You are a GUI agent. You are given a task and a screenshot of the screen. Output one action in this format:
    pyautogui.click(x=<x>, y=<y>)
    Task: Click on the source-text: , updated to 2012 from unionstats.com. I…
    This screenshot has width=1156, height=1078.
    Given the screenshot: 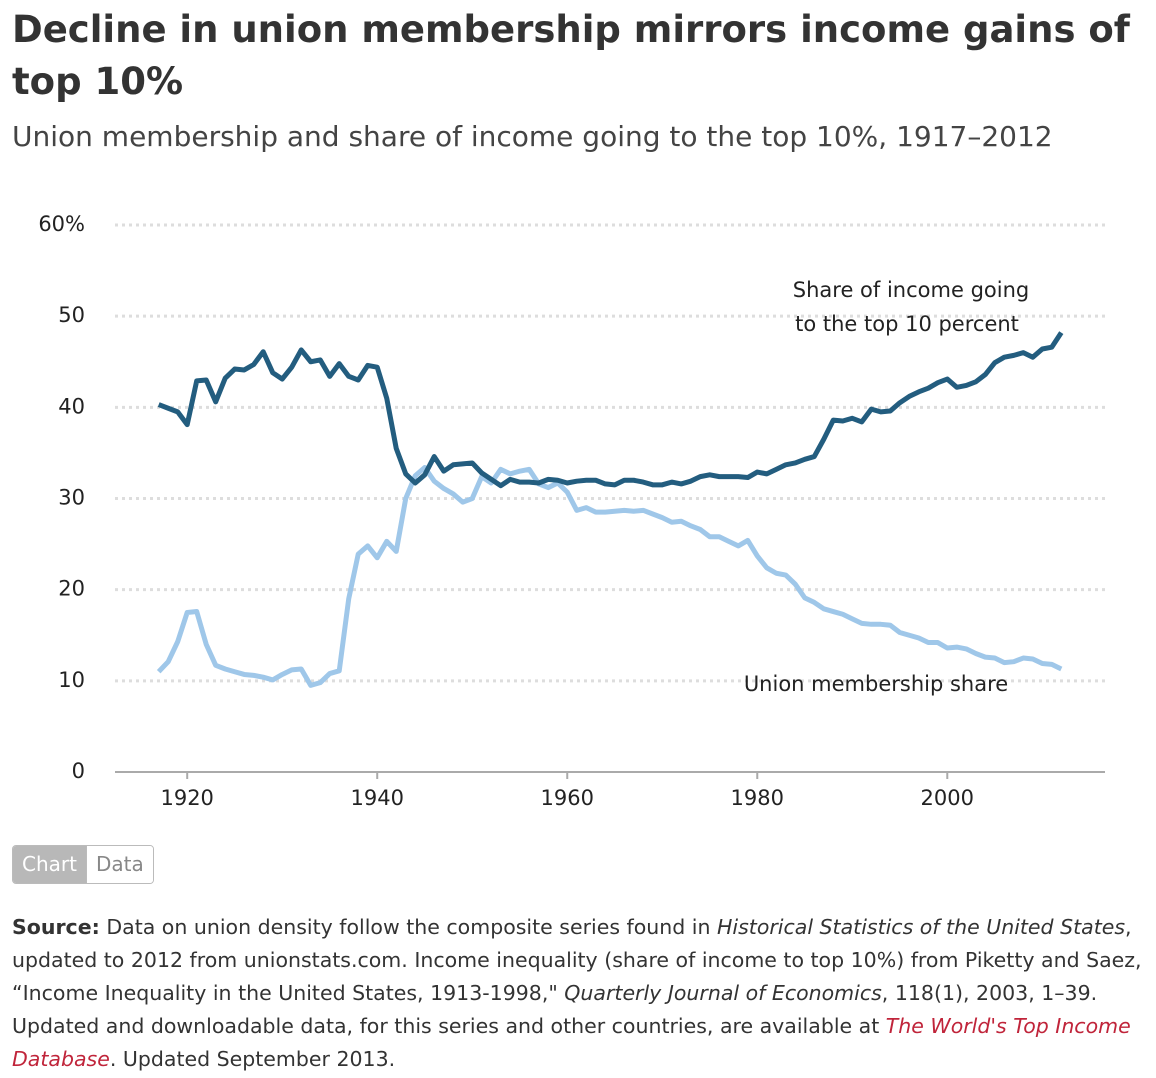 What is the action you would take?
    pyautogui.click(x=577, y=960)
    